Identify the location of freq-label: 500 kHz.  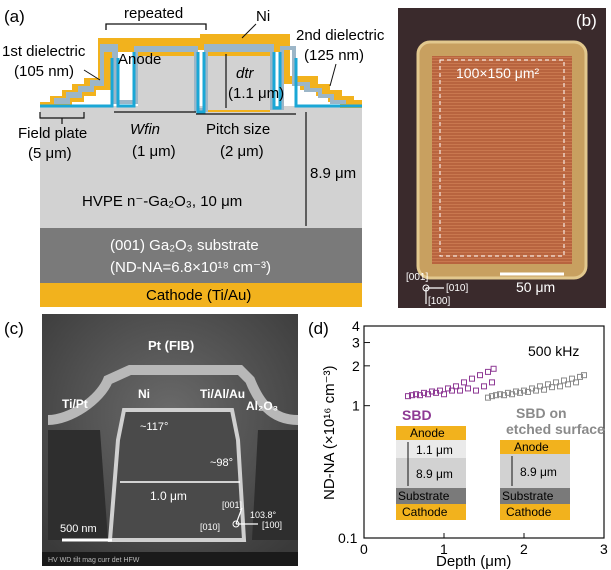
(553, 351).